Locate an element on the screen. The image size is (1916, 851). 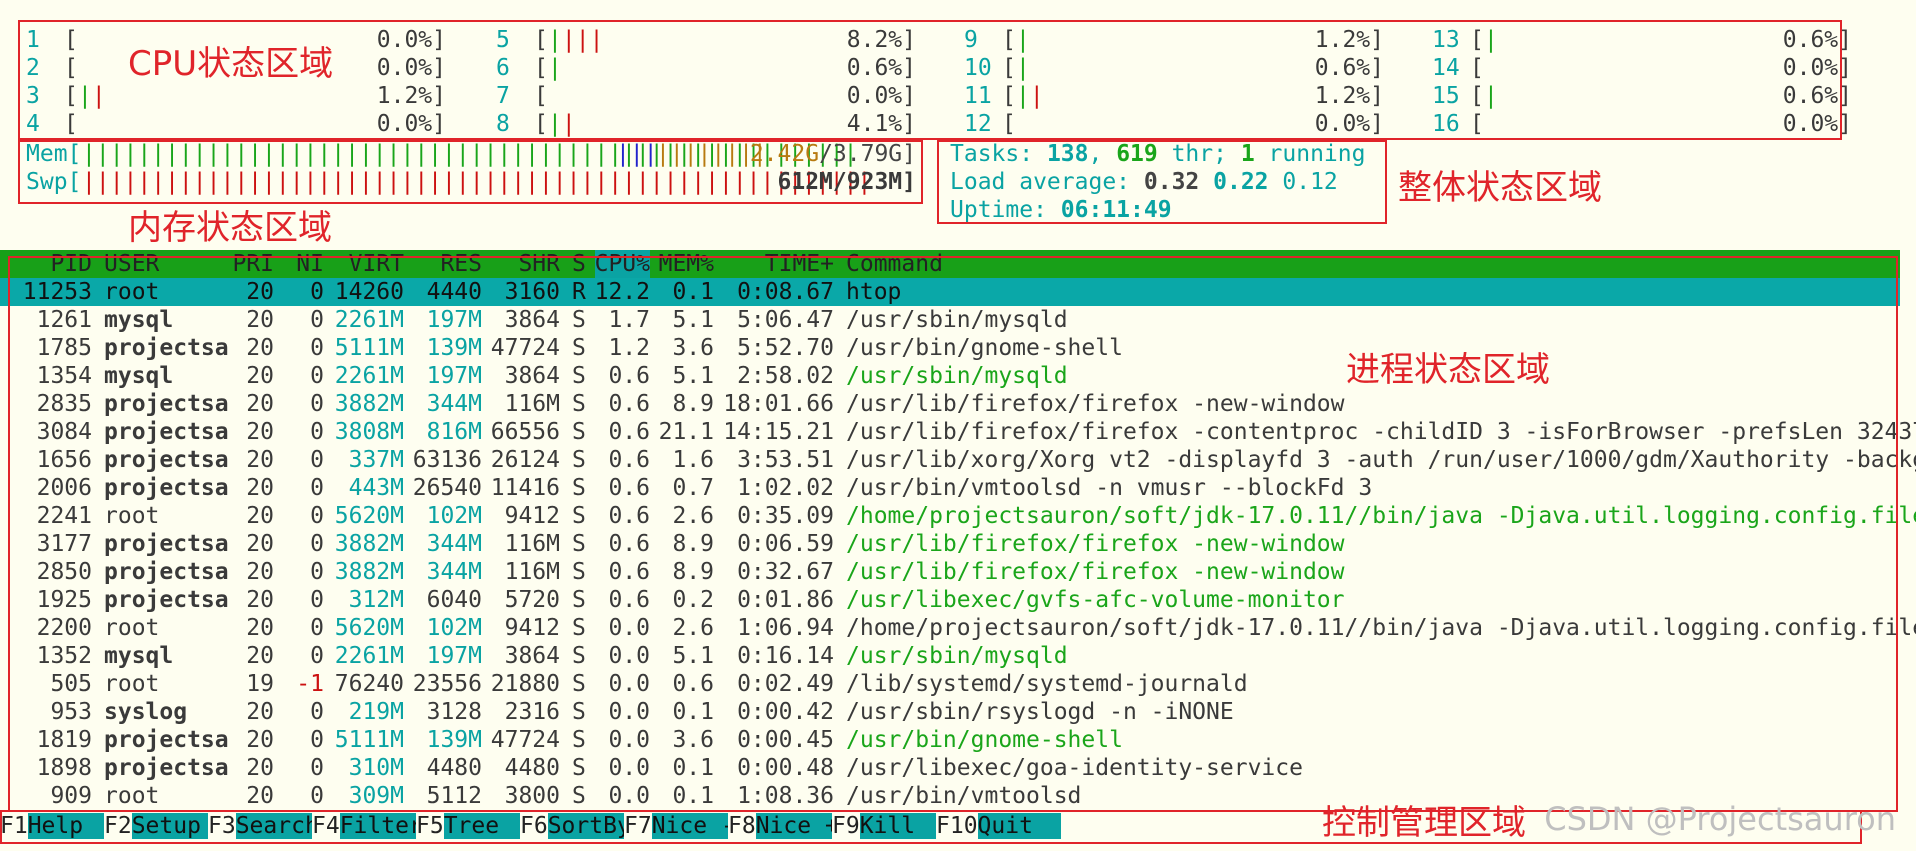
cpu-meter: 8 [|| 4.1%] is located at coordinates (706, 124).